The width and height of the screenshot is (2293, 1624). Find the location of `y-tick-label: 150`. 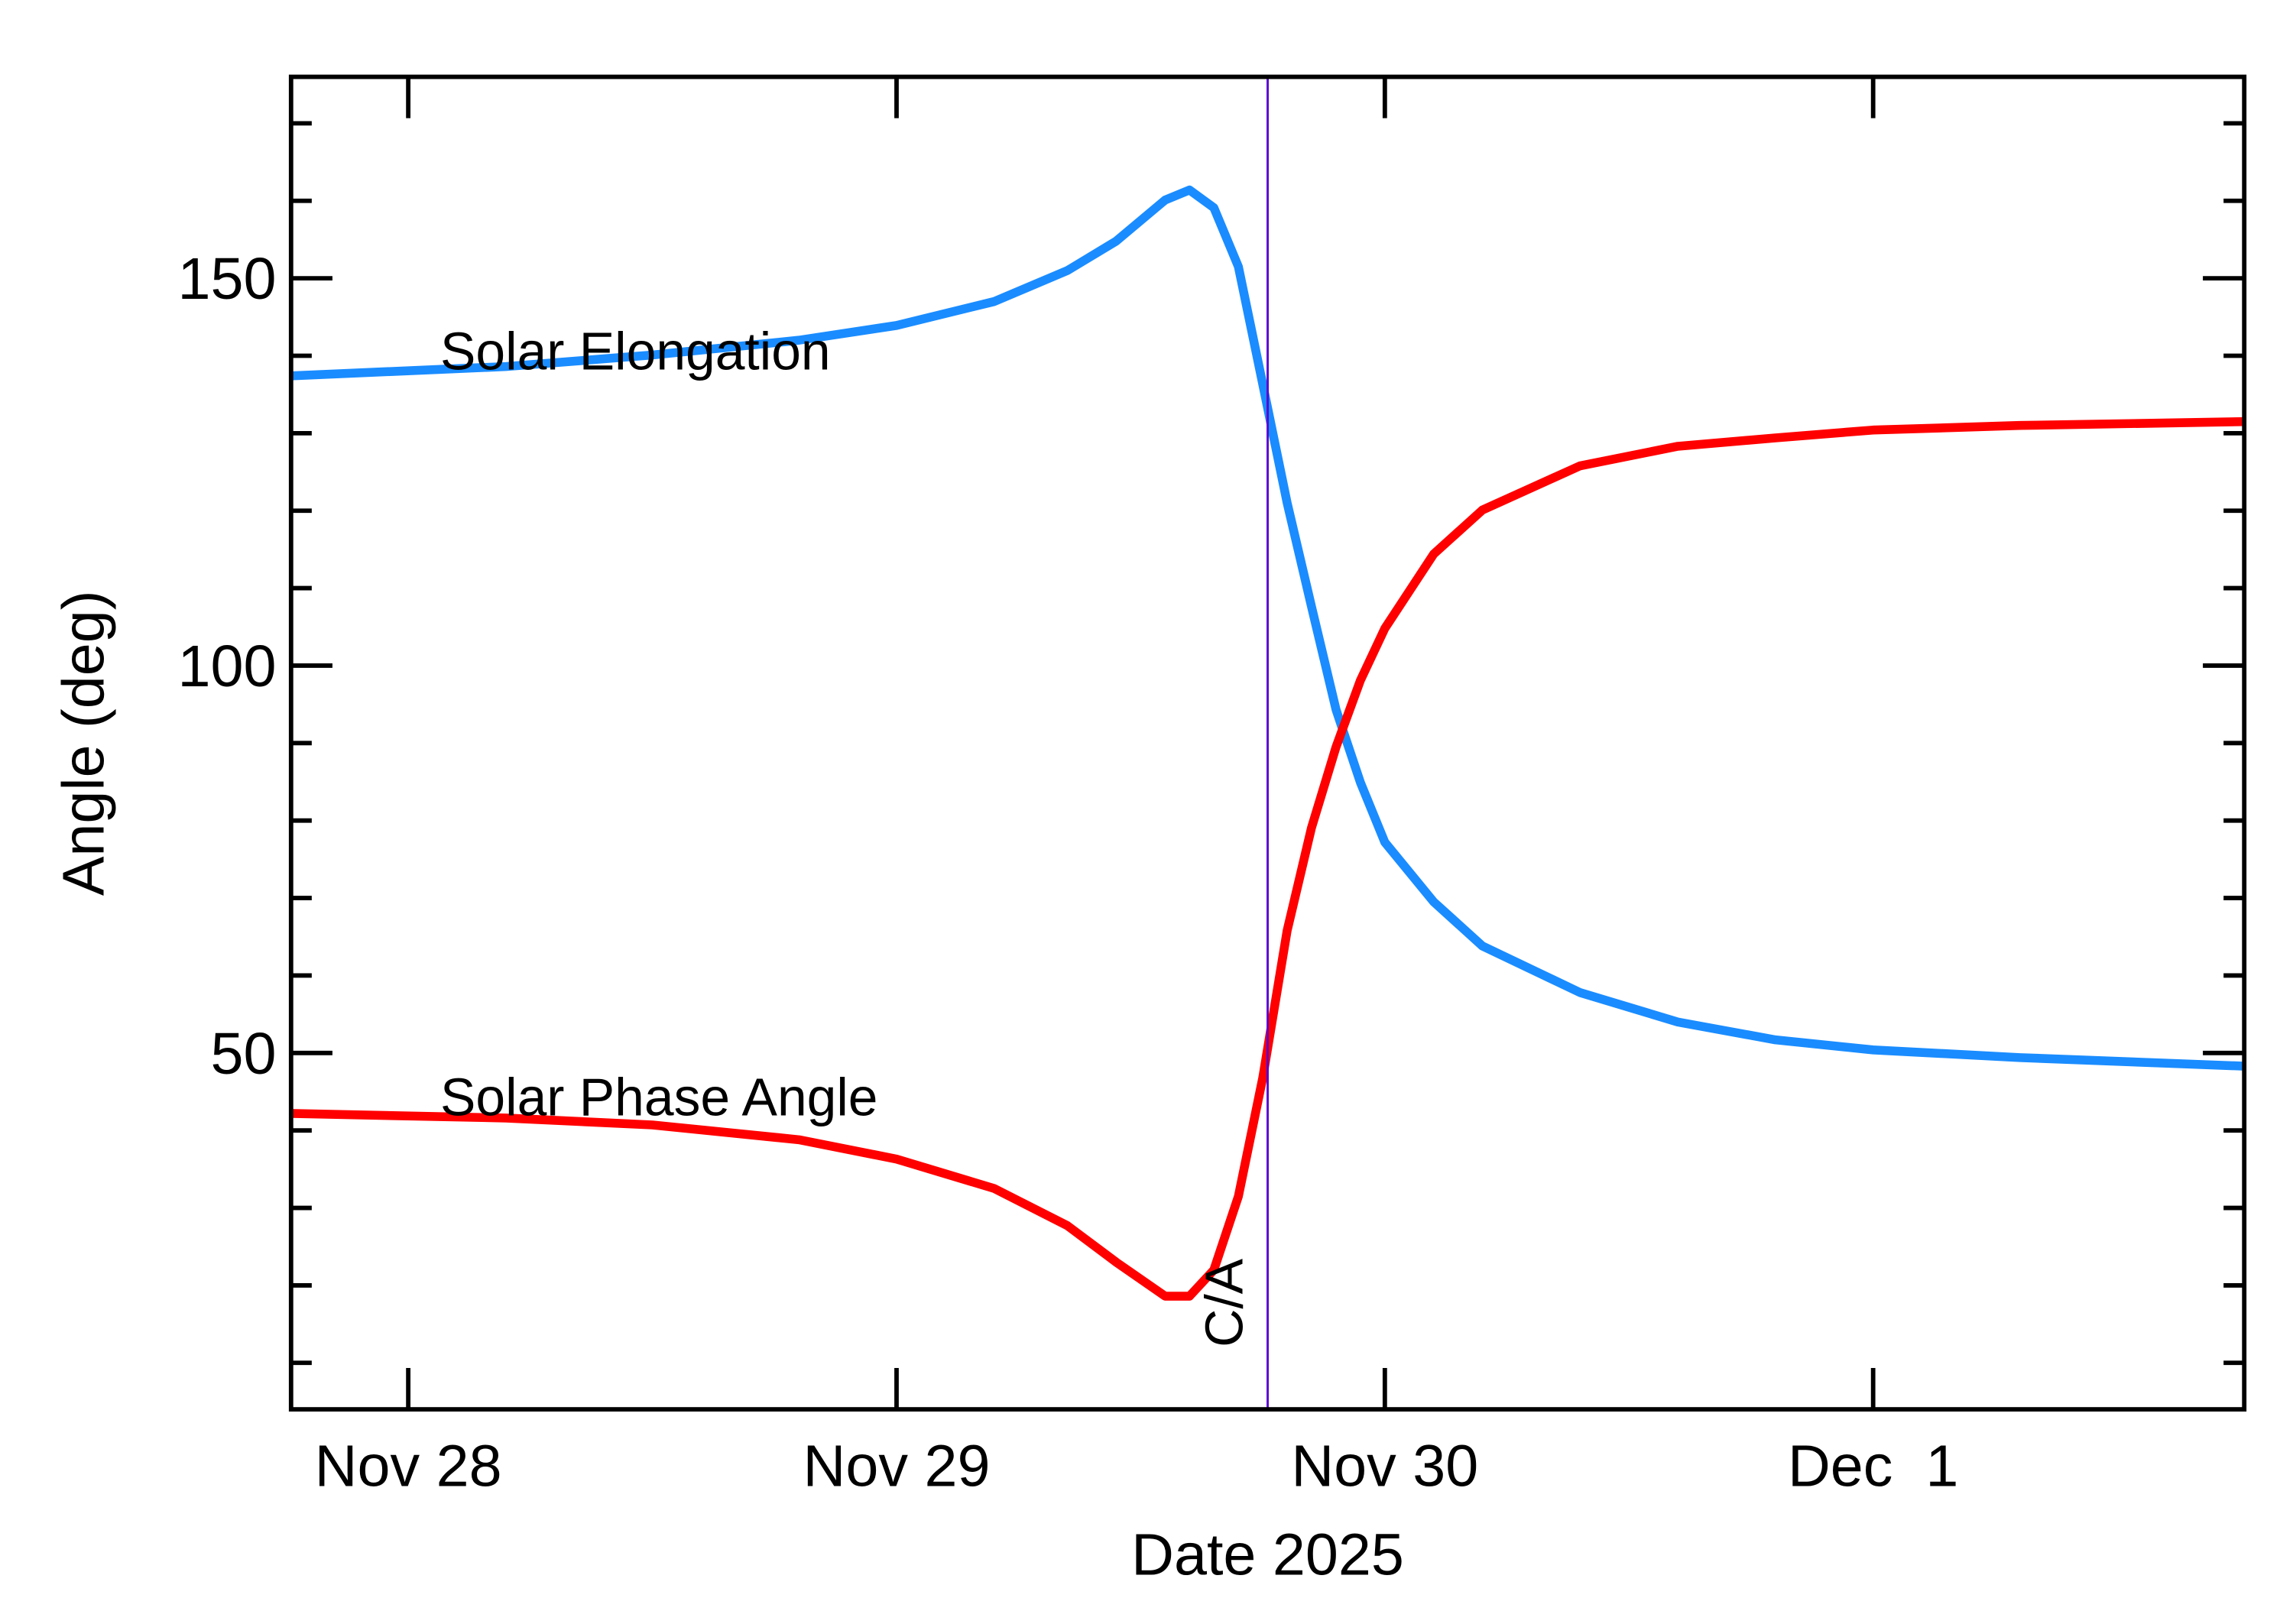

y-tick-label: 150 is located at coordinates (227, 279).